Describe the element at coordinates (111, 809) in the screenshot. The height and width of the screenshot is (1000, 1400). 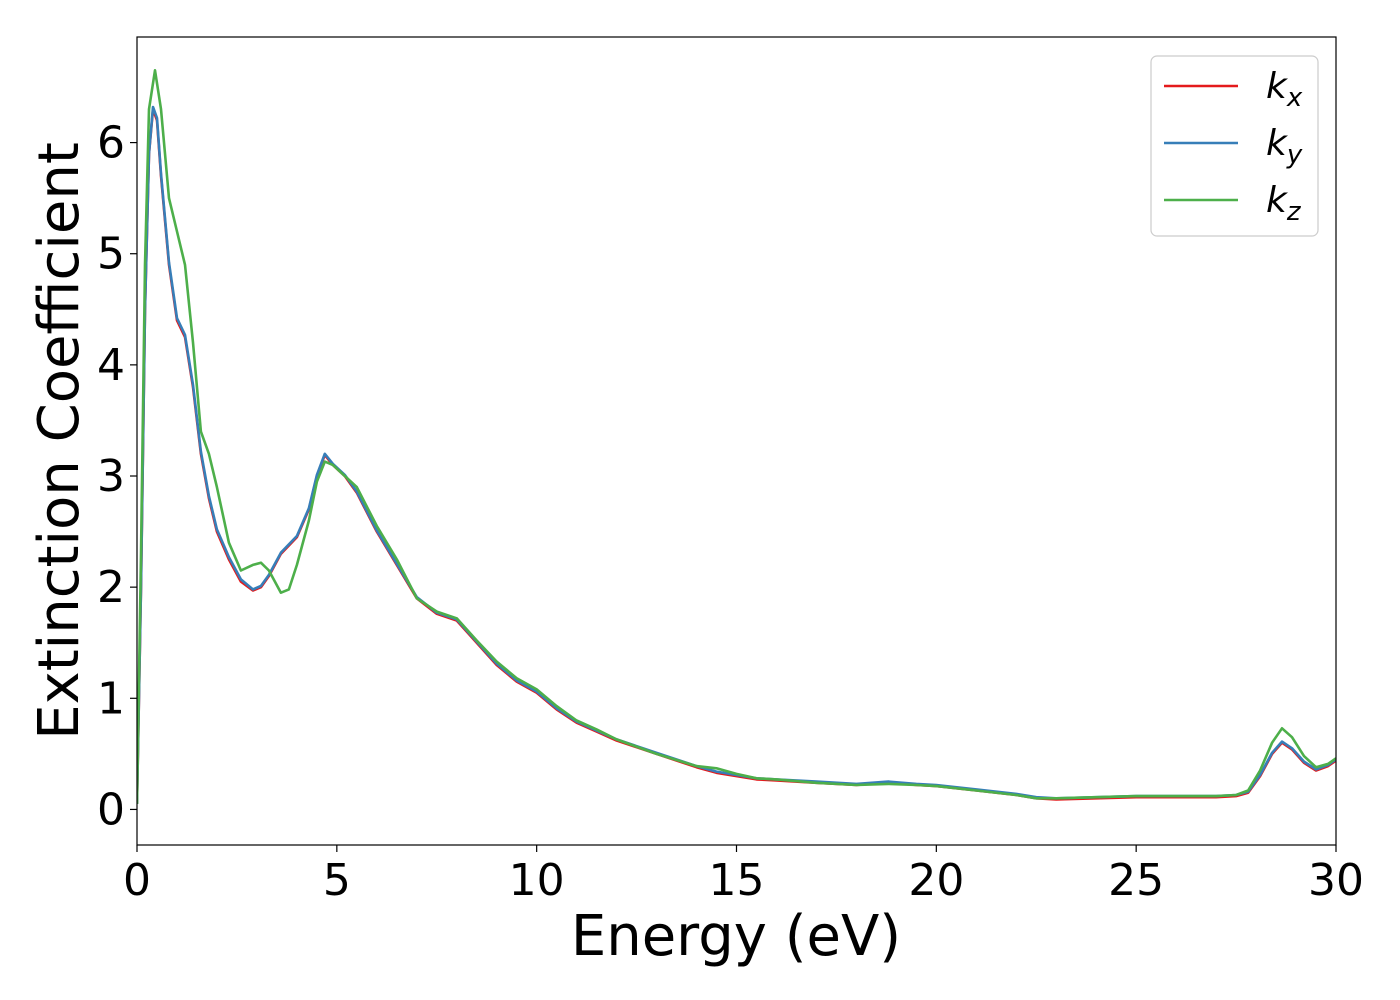
I see `y-tick-label: 0` at that location.